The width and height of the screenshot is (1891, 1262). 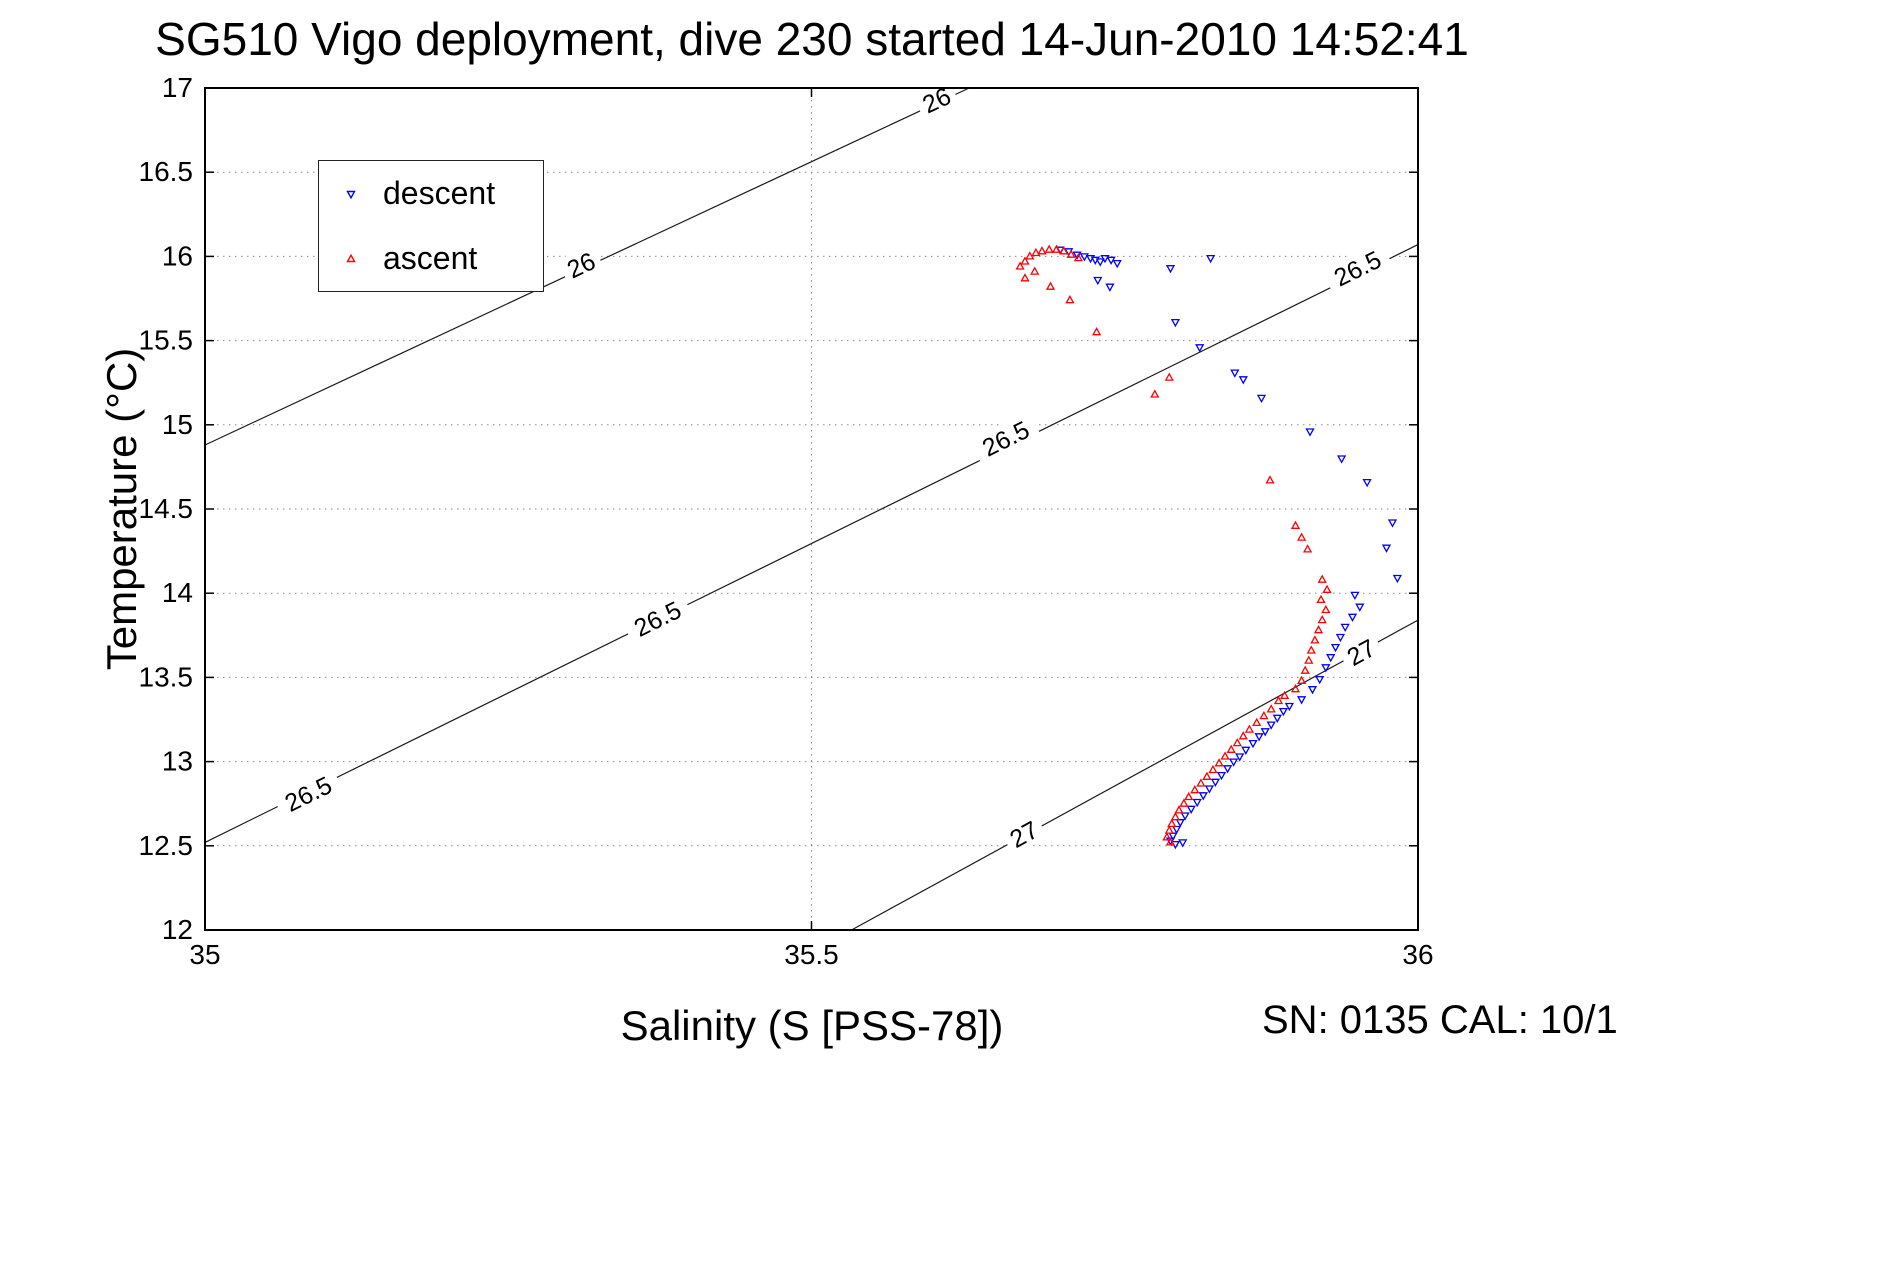 I want to click on y-tick-label: 15, so click(x=177, y=424).